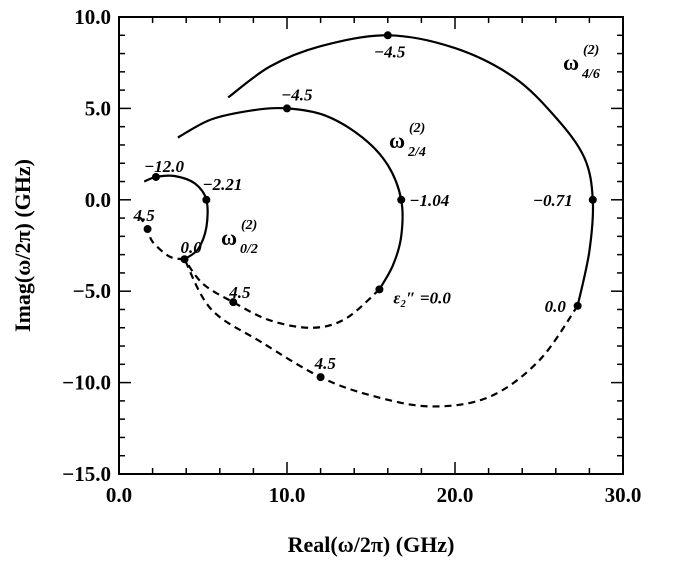 The image size is (679, 563). I want to click on x-tick-label: 20.0, so click(455, 495).